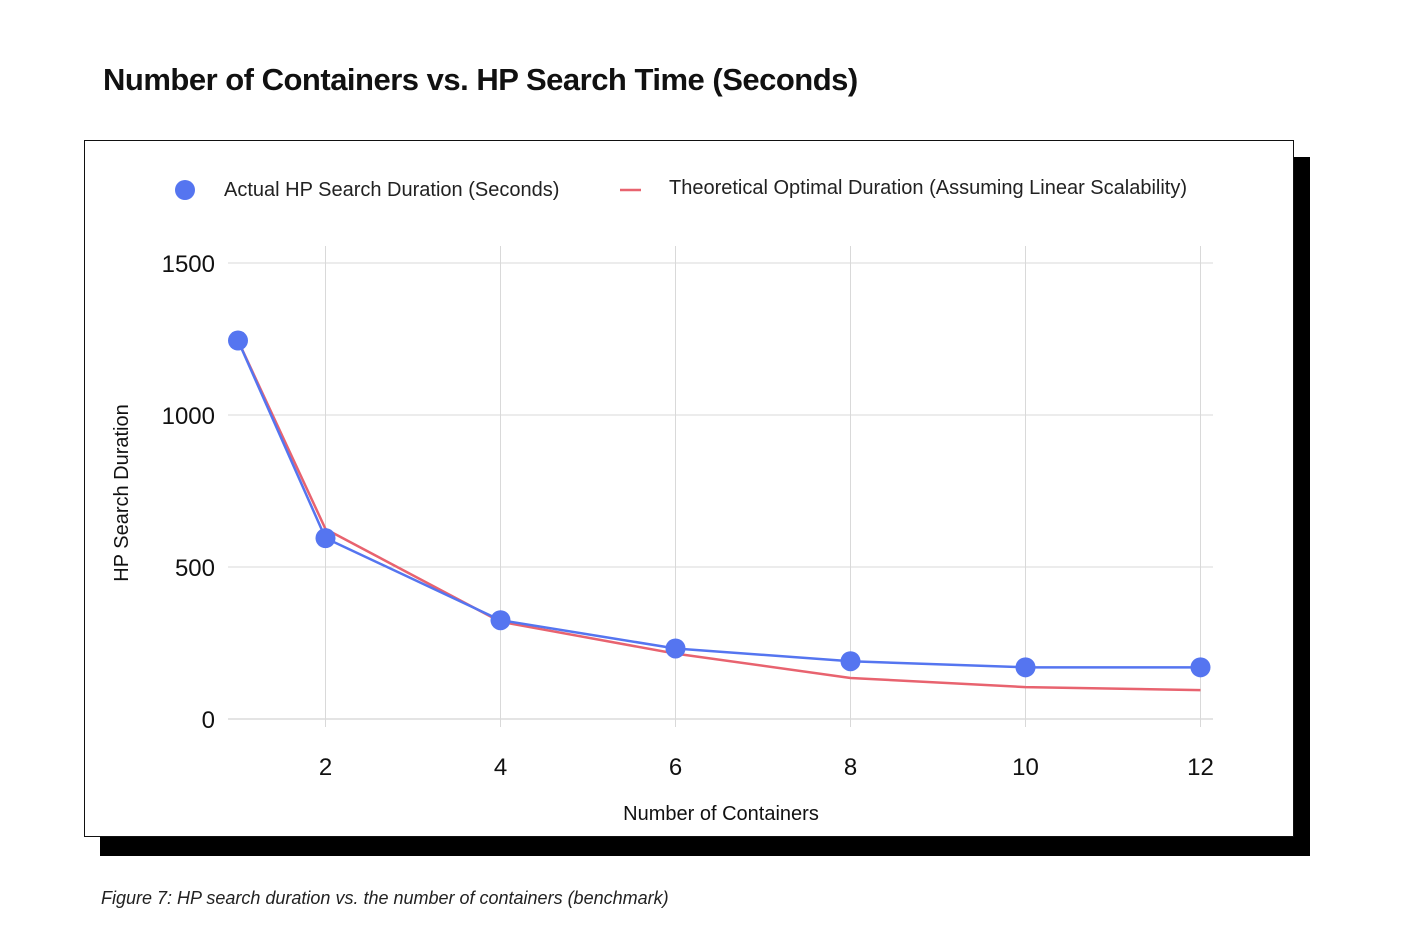  Describe the element at coordinates (391, 190) in the screenshot. I see `legend-label-actual: Actual HP Search Duration (Seconds)` at that location.